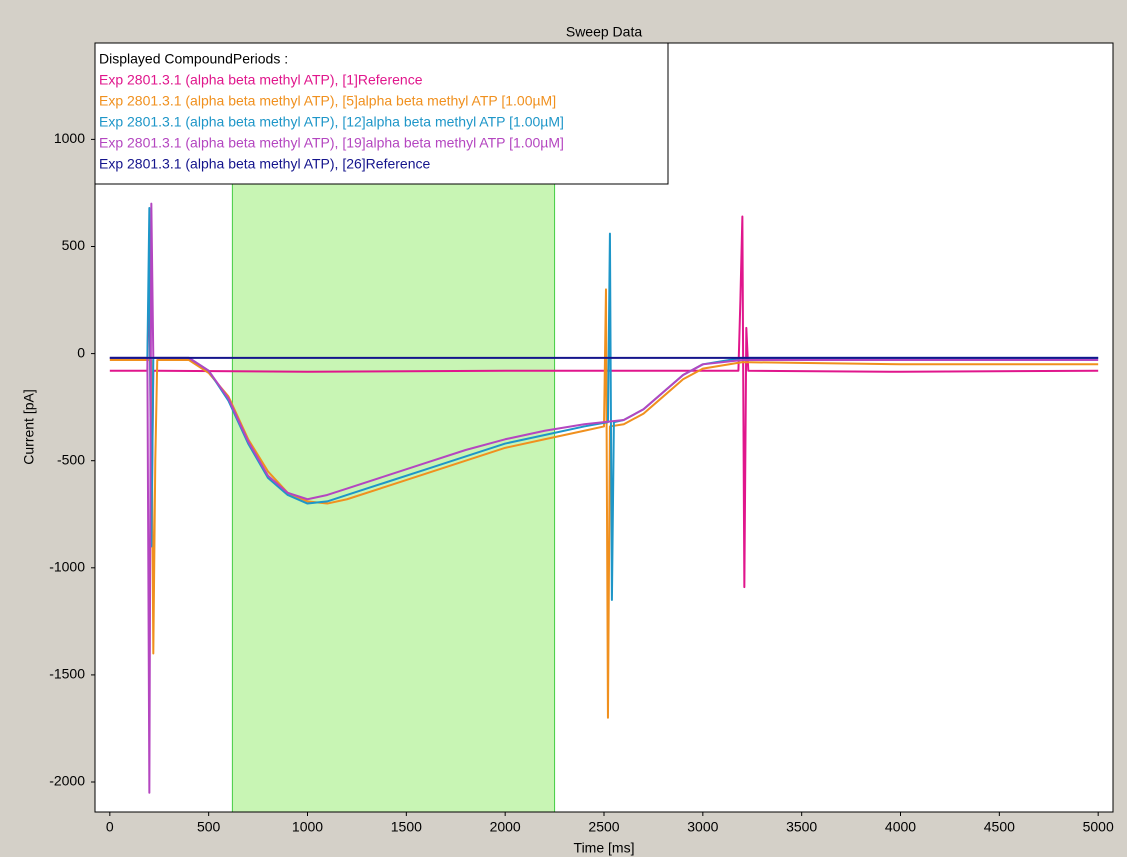 Image resolution: width=1127 pixels, height=857 pixels. Describe the element at coordinates (71, 459) in the screenshot. I see `y-tick-label: -500` at that location.